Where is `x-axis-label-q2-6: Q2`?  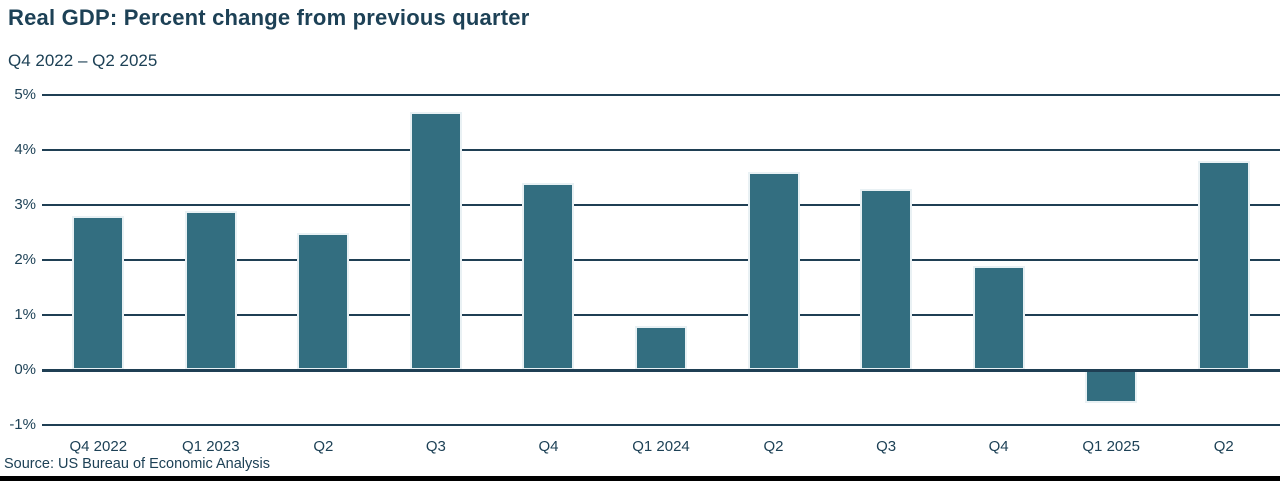 x-axis-label-q2-6: Q2 is located at coordinates (773, 446).